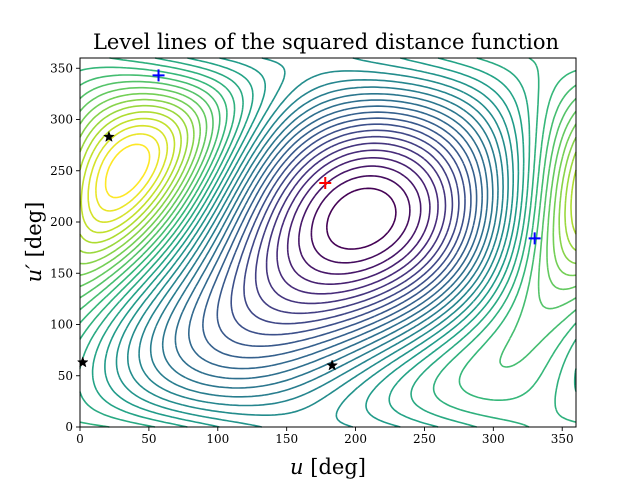  Describe the element at coordinates (69, 427) in the screenshot. I see `y-tick-label: 0` at that location.